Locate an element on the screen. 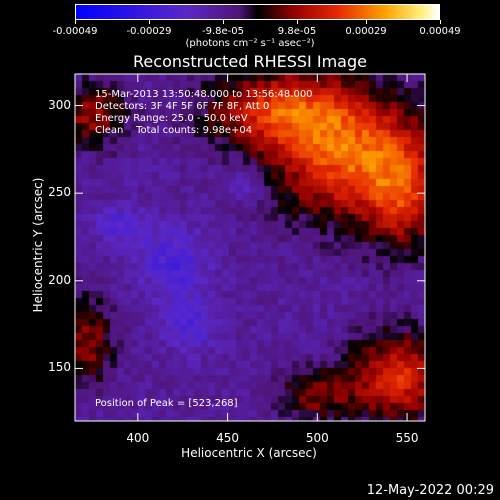 Image resolution: width=500 pixels, height=500 pixels. colorbar-tick-label: 0.00029 is located at coordinates (366, 31).